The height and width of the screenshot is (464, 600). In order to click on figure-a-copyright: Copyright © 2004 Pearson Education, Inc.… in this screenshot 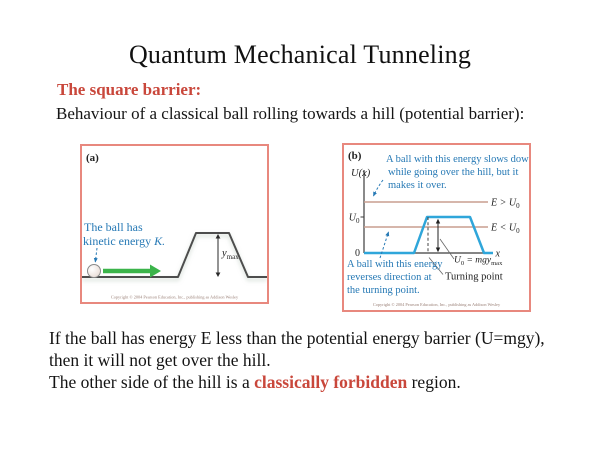, I will do `click(175, 298)`.